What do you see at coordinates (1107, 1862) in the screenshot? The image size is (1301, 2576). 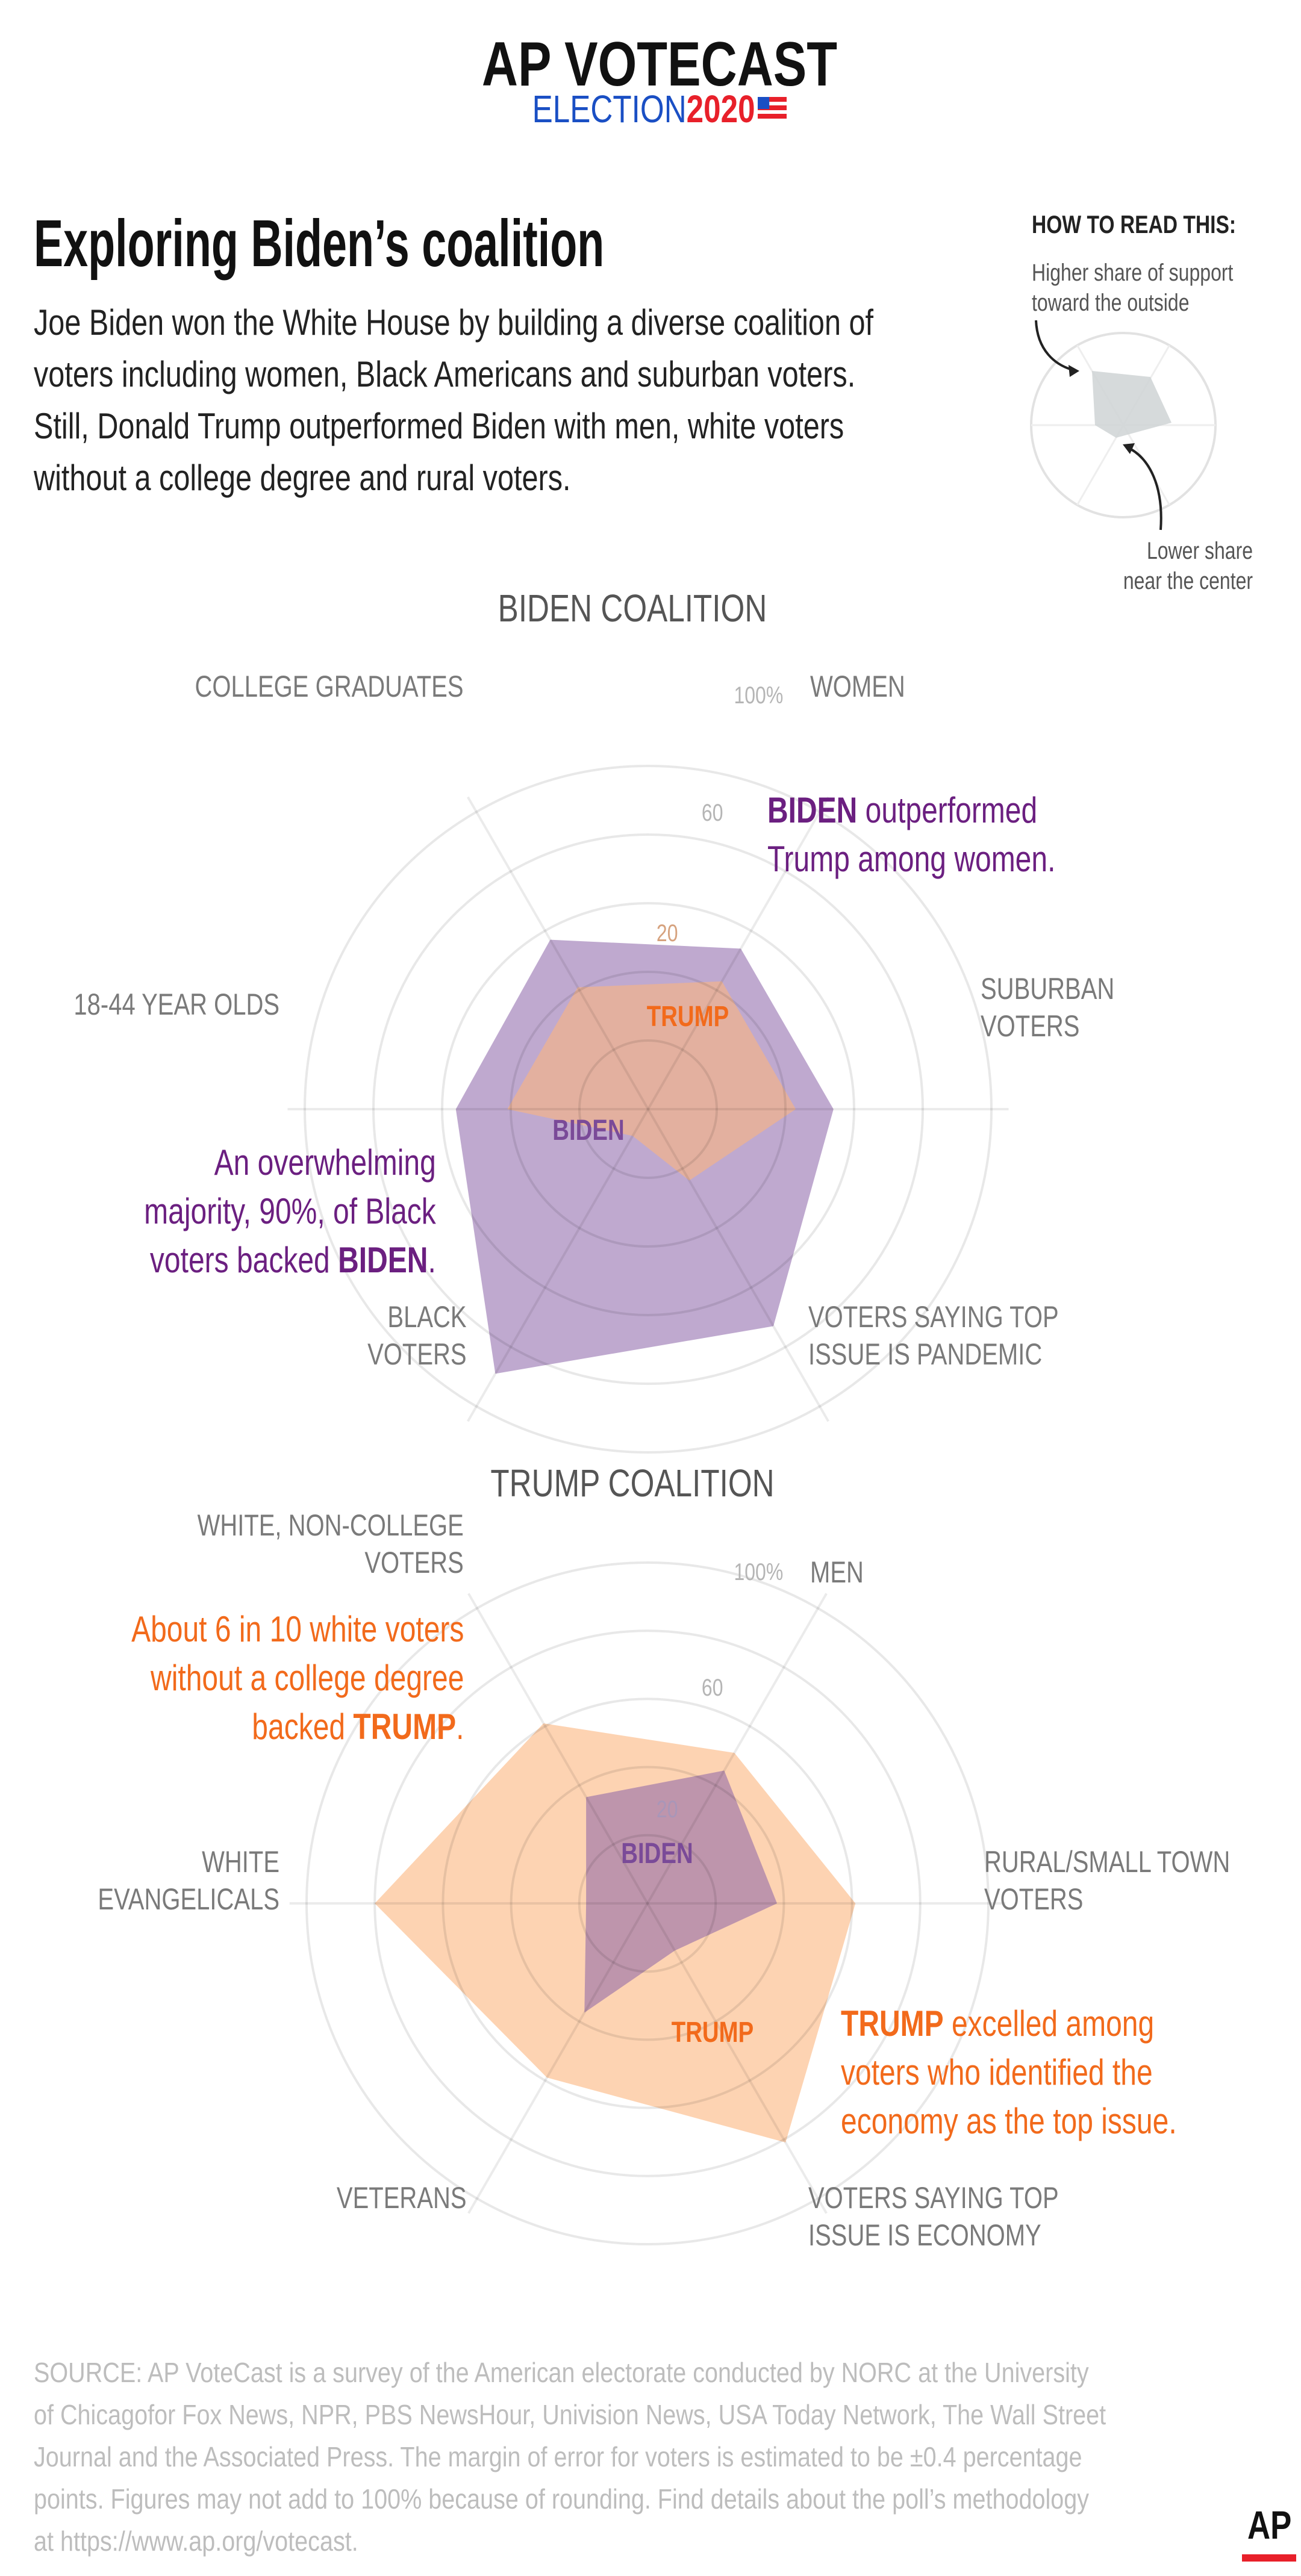 I see `axis-label-line: RURAL/SMALL TOWN` at bounding box center [1107, 1862].